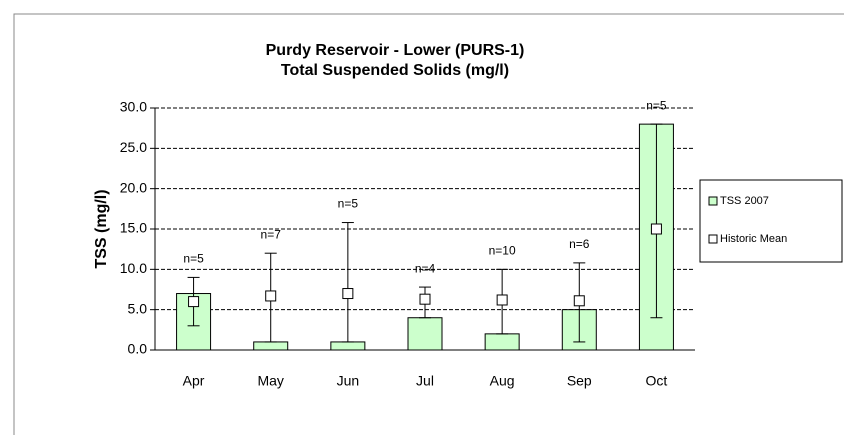  Describe the element at coordinates (744, 201) in the screenshot. I see `legend-label: TSS 2007` at that location.